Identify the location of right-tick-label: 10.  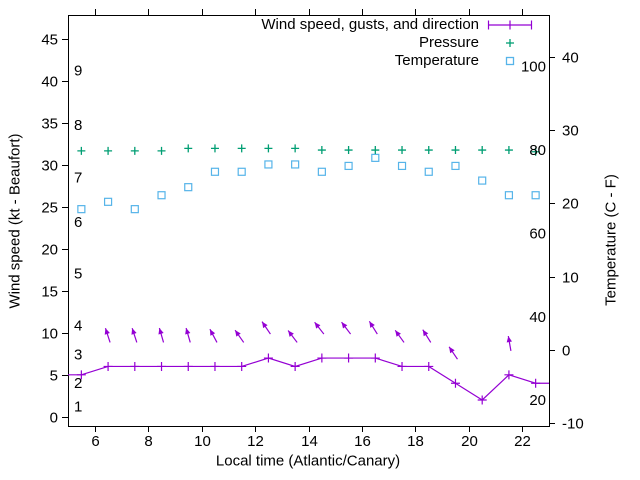
(570, 278).